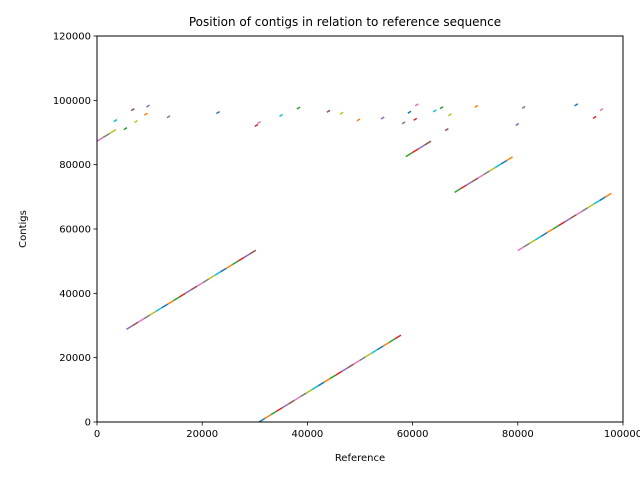  What do you see at coordinates (72, 101) in the screenshot?
I see `y-tick-label: 100000` at bounding box center [72, 101].